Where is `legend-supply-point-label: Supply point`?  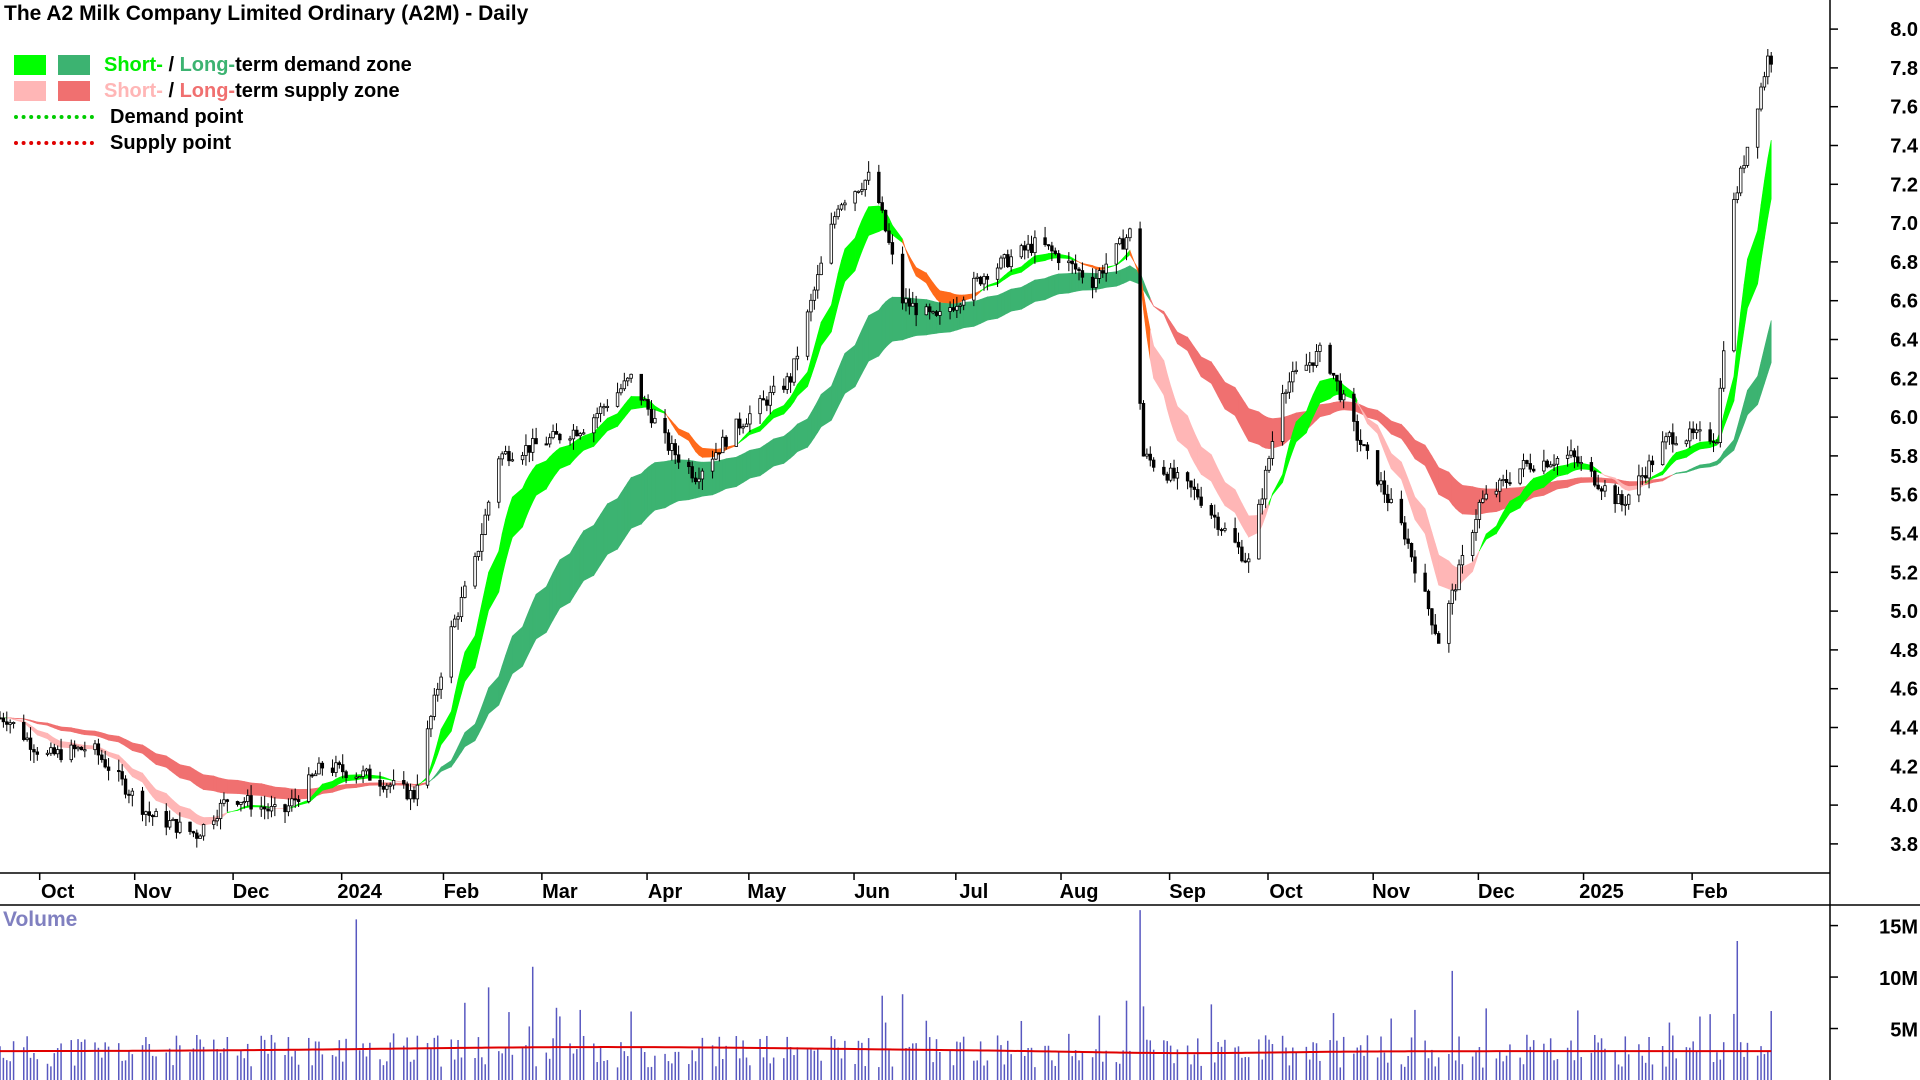
legend-supply-point-label: Supply point is located at coordinates (171, 142).